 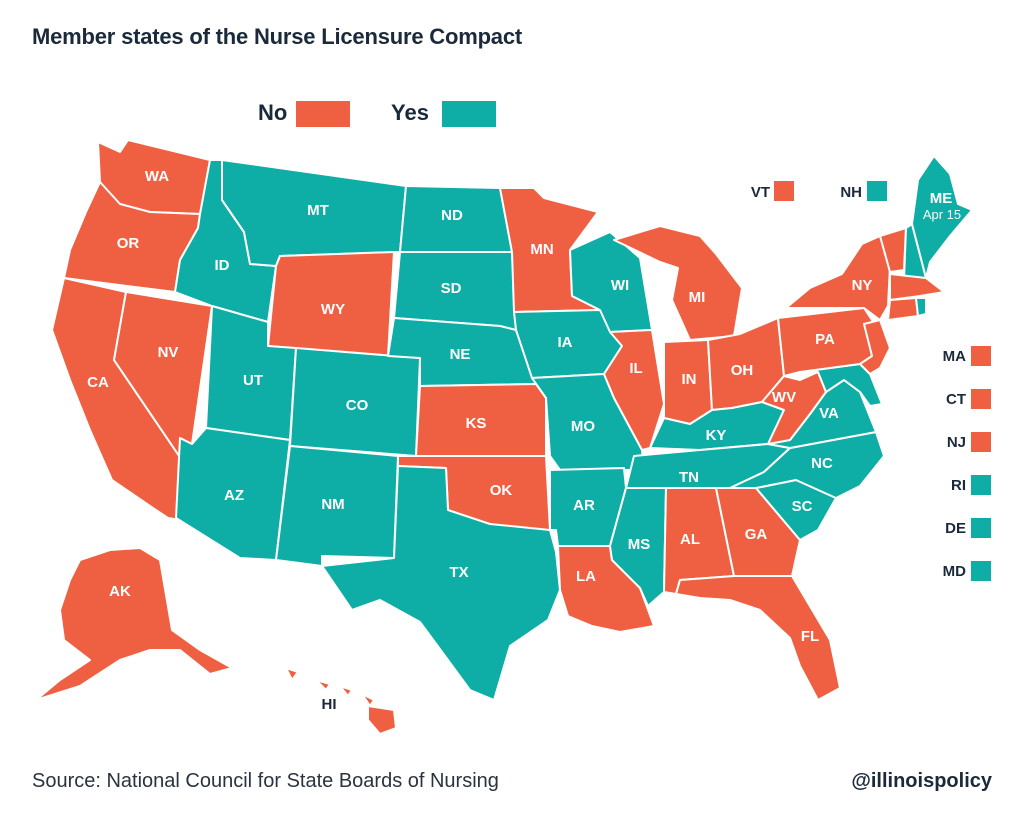 I want to click on label-GA: GA, so click(x=756, y=534).